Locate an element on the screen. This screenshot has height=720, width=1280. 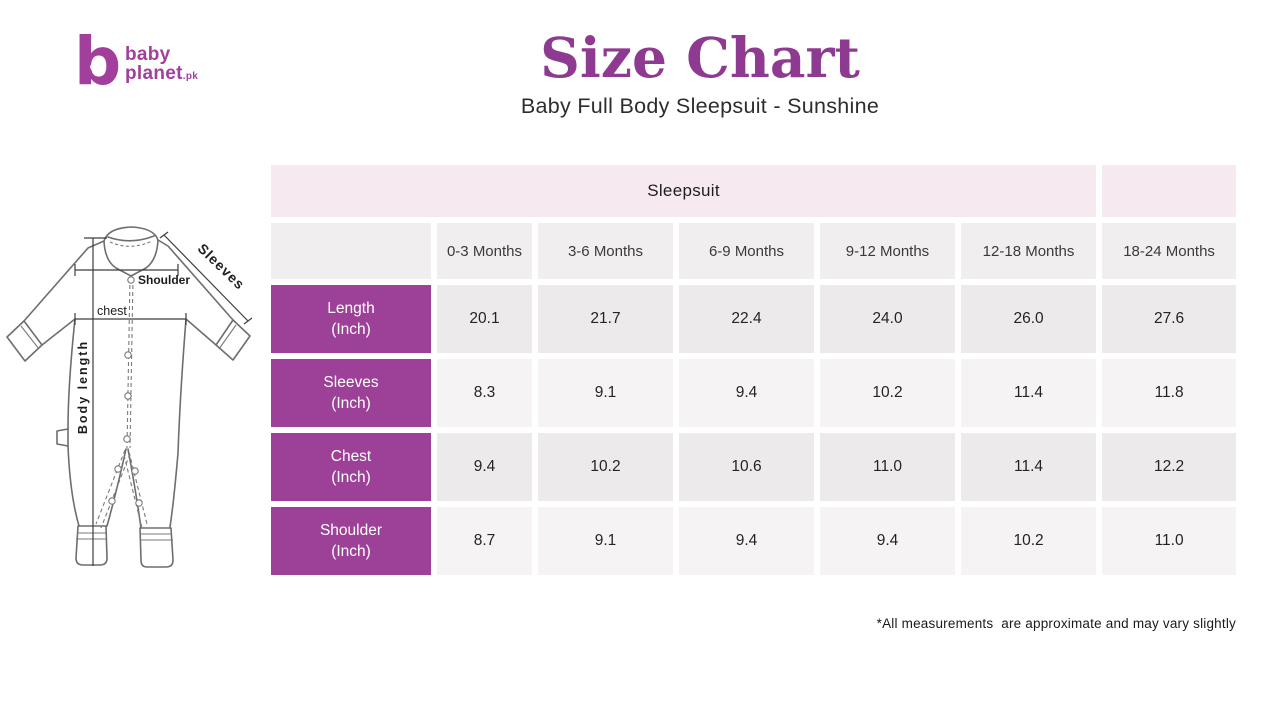
column-header-12-18: 12-18 Months is located at coordinates (1029, 251).